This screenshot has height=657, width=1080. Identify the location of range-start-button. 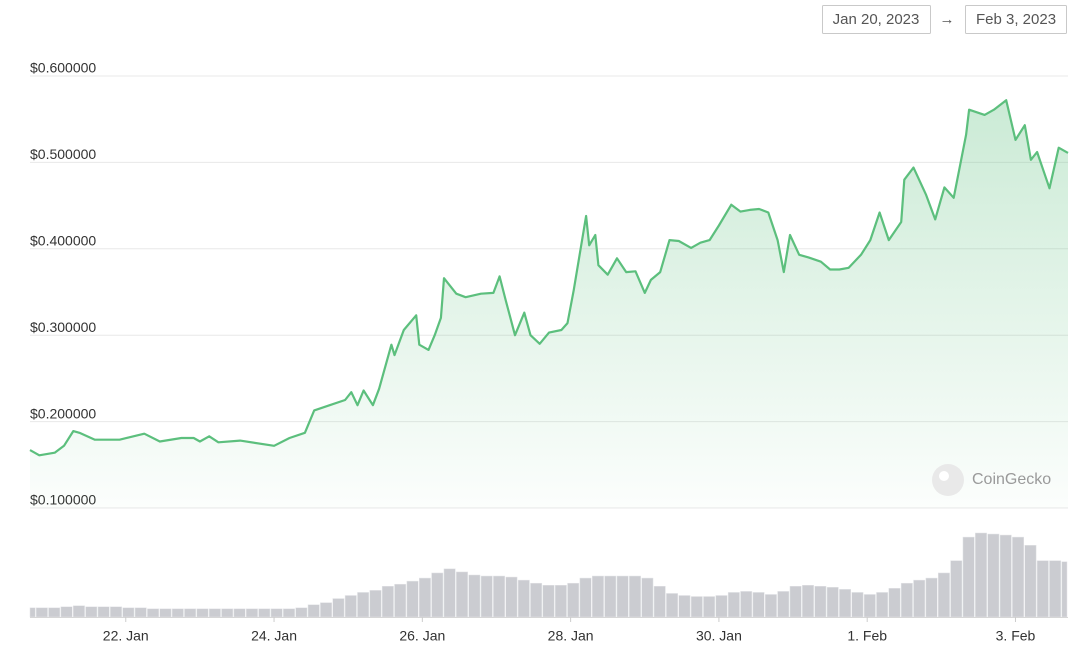
(876, 19).